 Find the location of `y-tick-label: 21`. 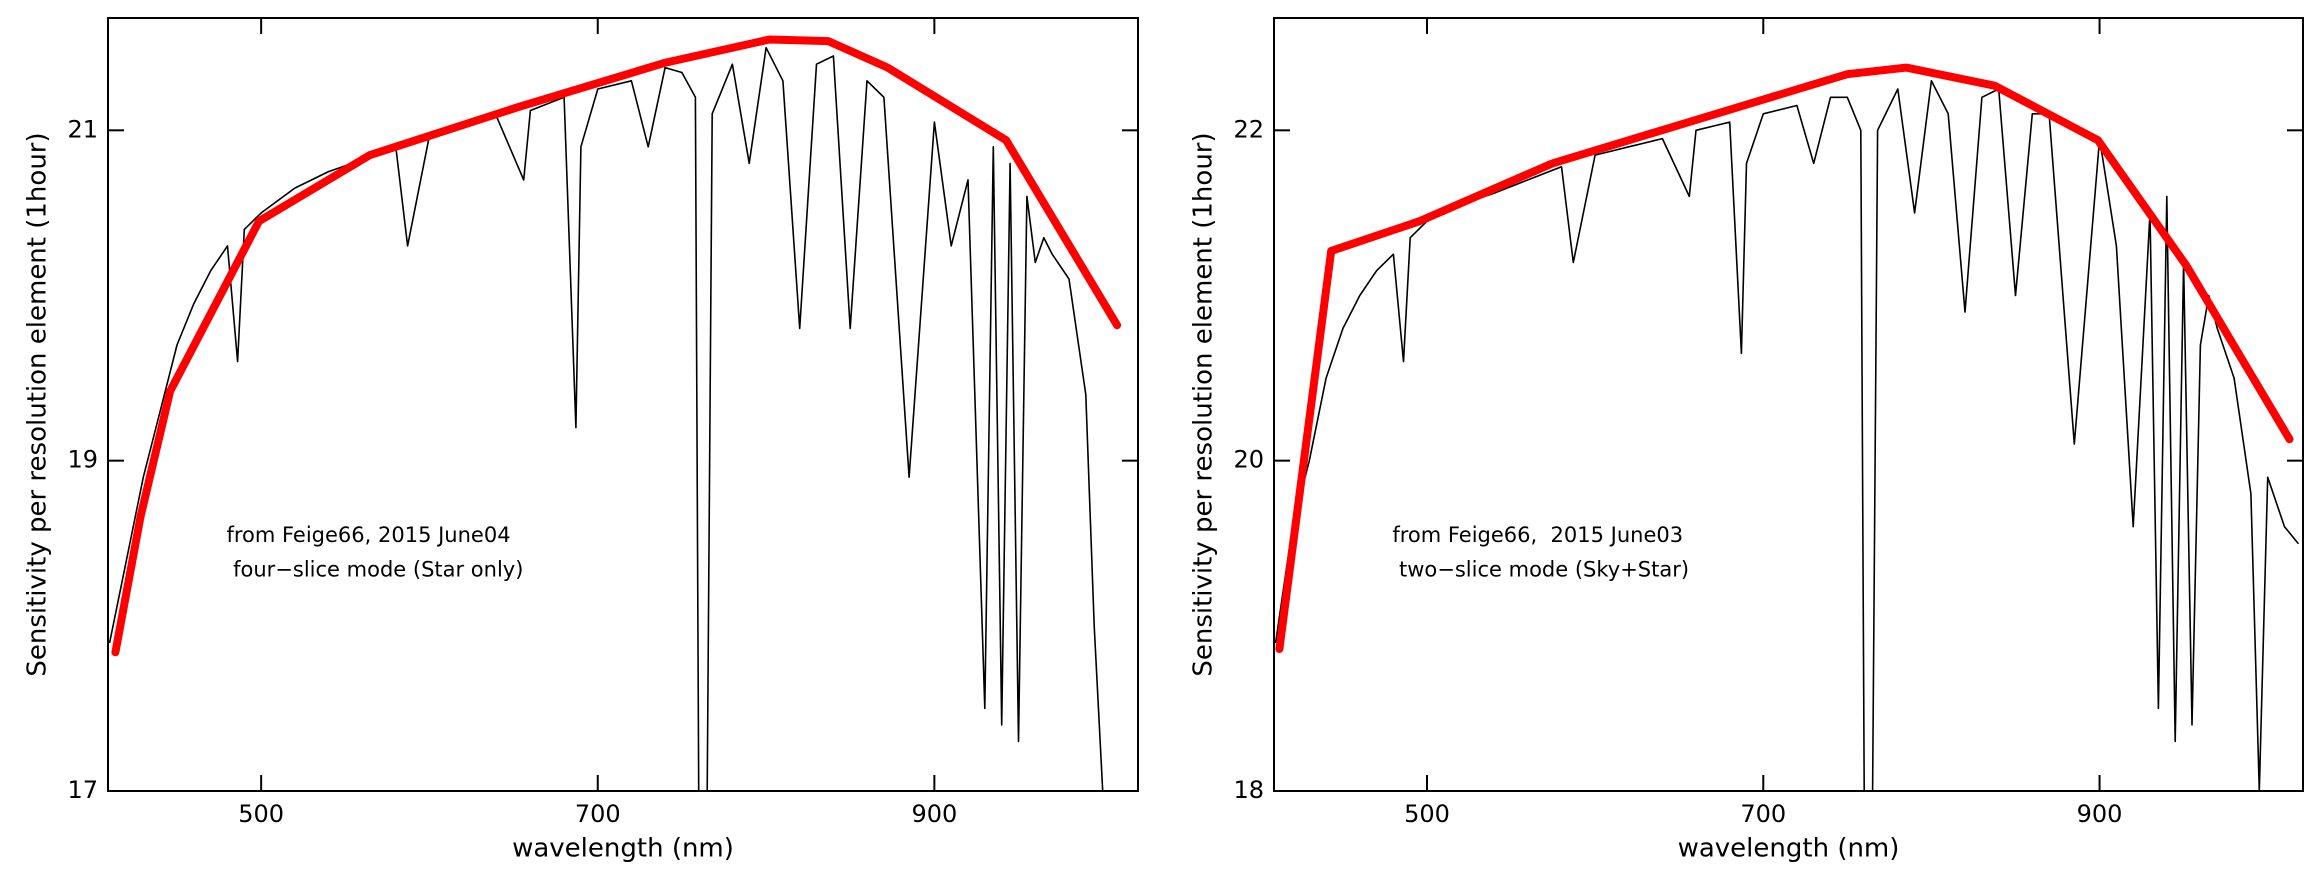

y-tick-label: 21 is located at coordinates (82, 129).